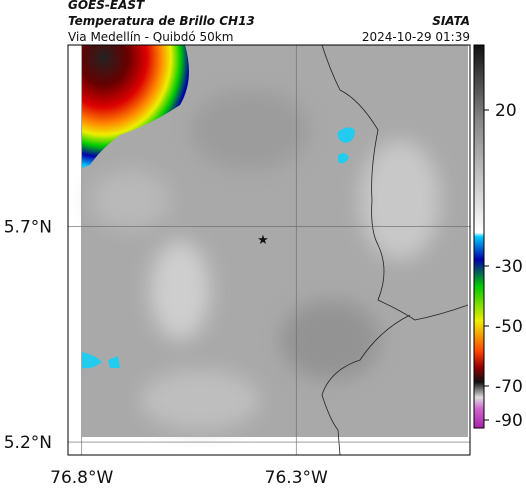 This screenshot has height=495, width=526. What do you see at coordinates (296, 478) in the screenshot?
I see `x-tick-label: 76.3°W` at bounding box center [296, 478].